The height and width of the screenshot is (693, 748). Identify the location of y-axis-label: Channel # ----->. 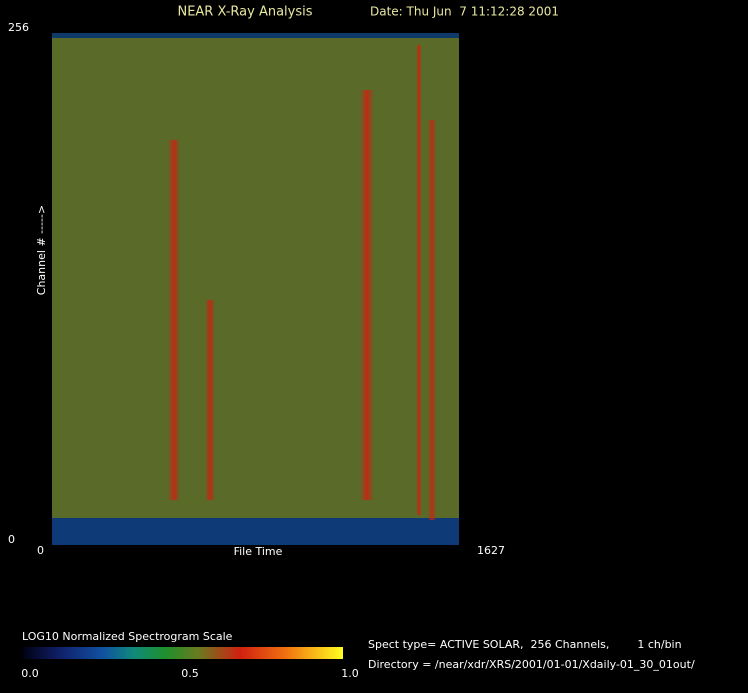
(41, 250).